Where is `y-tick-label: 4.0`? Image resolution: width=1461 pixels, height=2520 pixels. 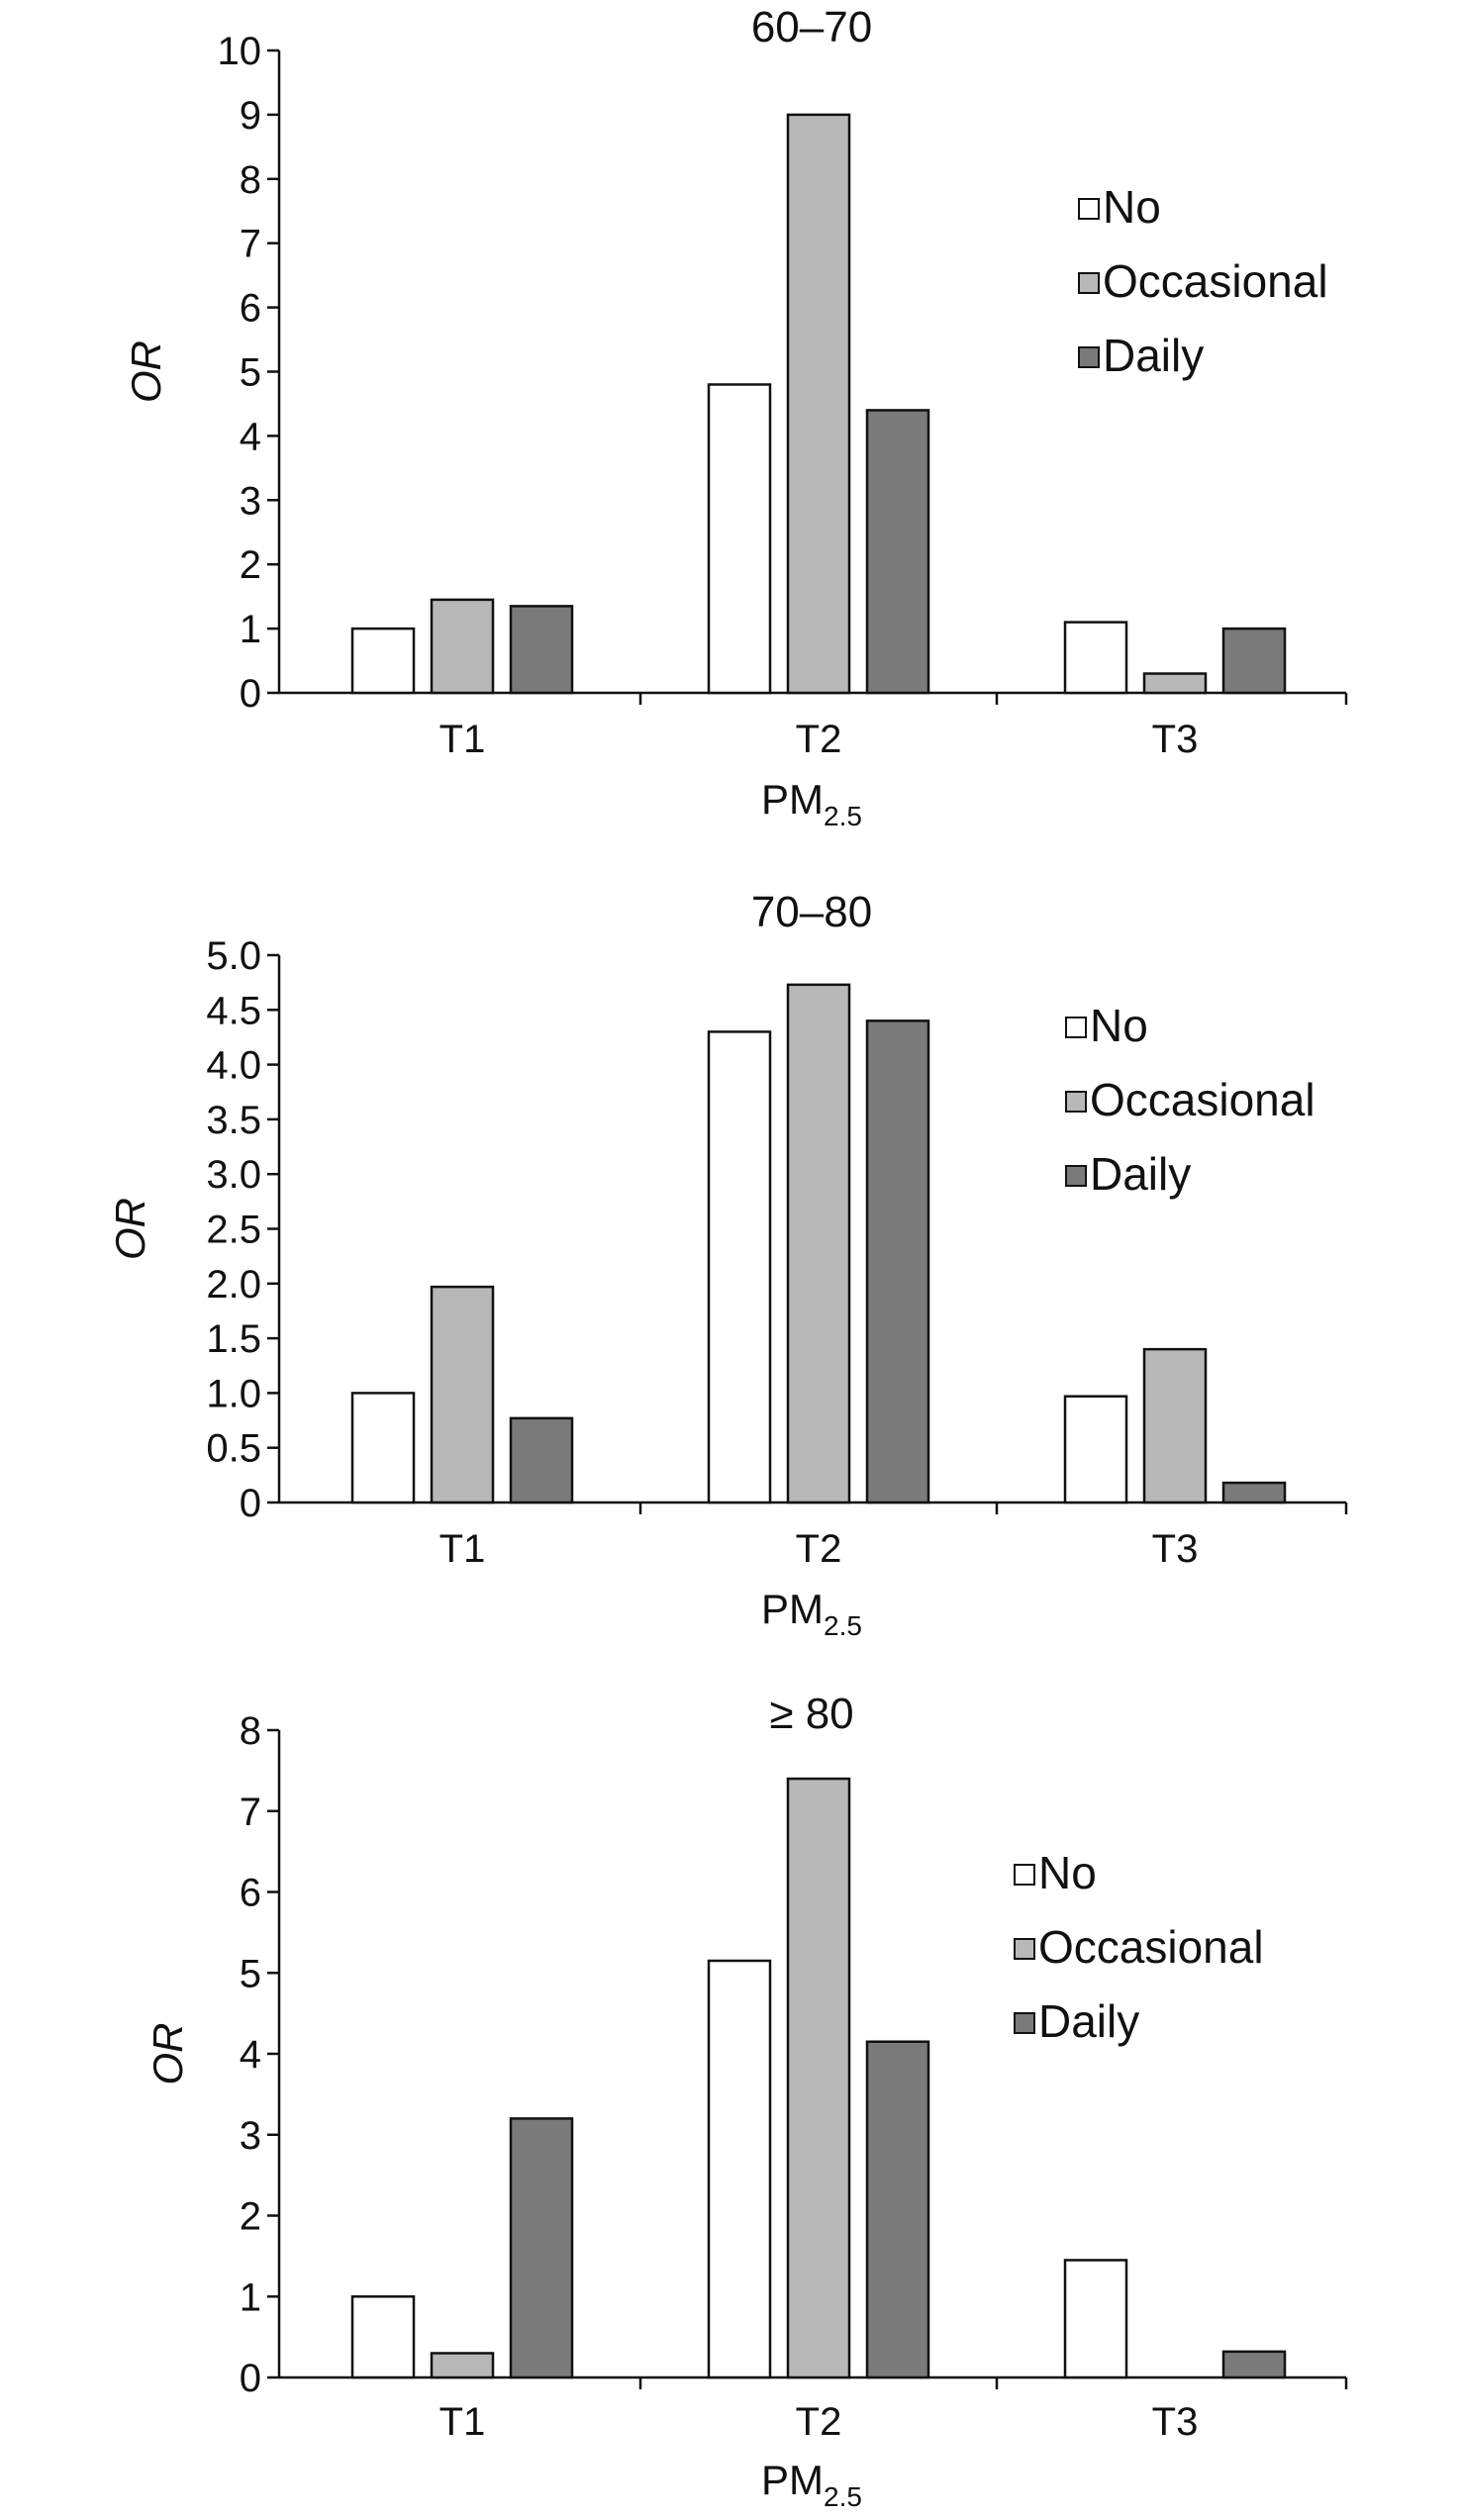 y-tick-label: 4.0 is located at coordinates (234, 1066).